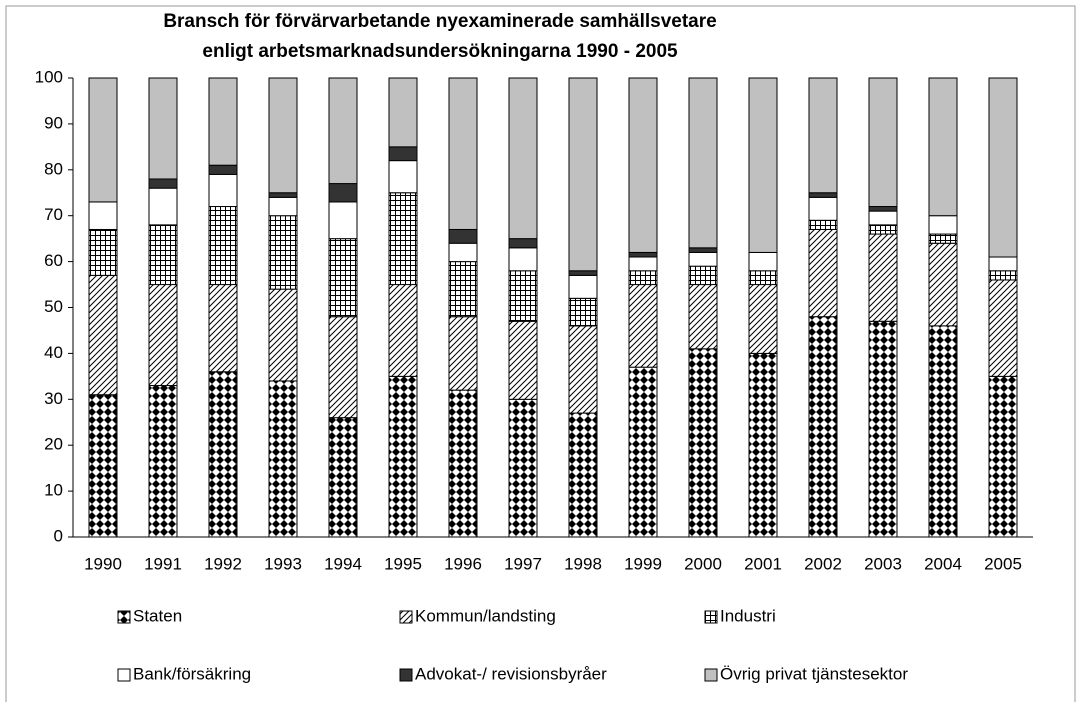 The height and width of the screenshot is (707, 1081). What do you see at coordinates (814, 673) in the screenshot?
I see `legend-label: Övrig privat tjänstesektor` at bounding box center [814, 673].